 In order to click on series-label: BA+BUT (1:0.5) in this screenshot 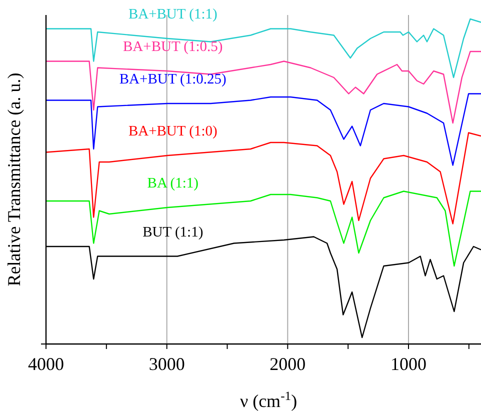, I will do `click(173, 47)`.